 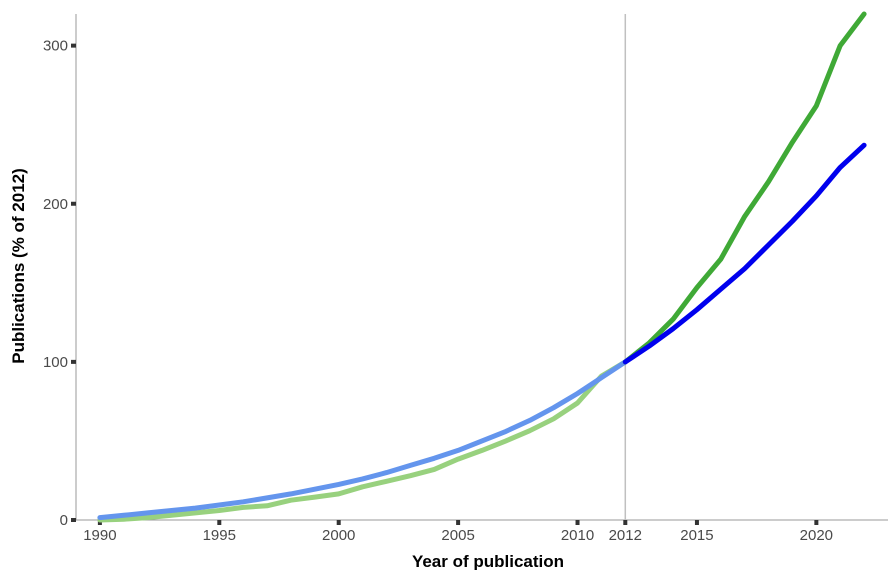 I want to click on y-axis-title: Publications (% of 2012), so click(x=18, y=266).